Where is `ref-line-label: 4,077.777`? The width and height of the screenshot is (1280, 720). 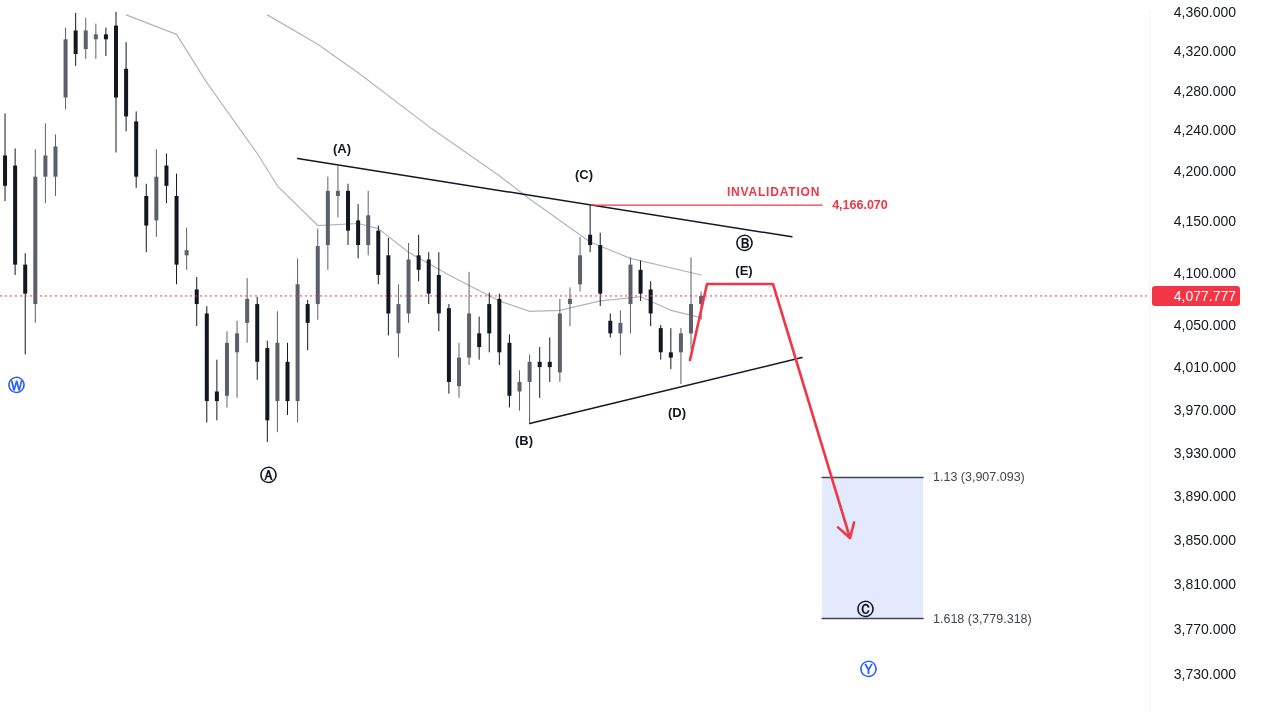
ref-line-label: 4,077.777 is located at coordinates (1205, 295).